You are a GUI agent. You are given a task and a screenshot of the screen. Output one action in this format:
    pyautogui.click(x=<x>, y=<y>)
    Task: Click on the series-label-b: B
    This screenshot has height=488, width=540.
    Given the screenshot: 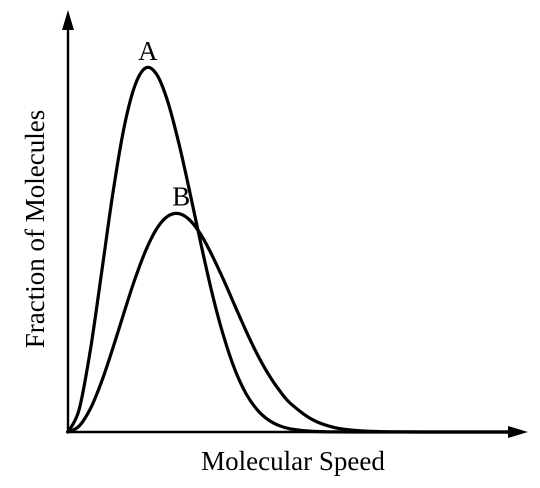 What is the action you would take?
    pyautogui.click(x=181, y=197)
    